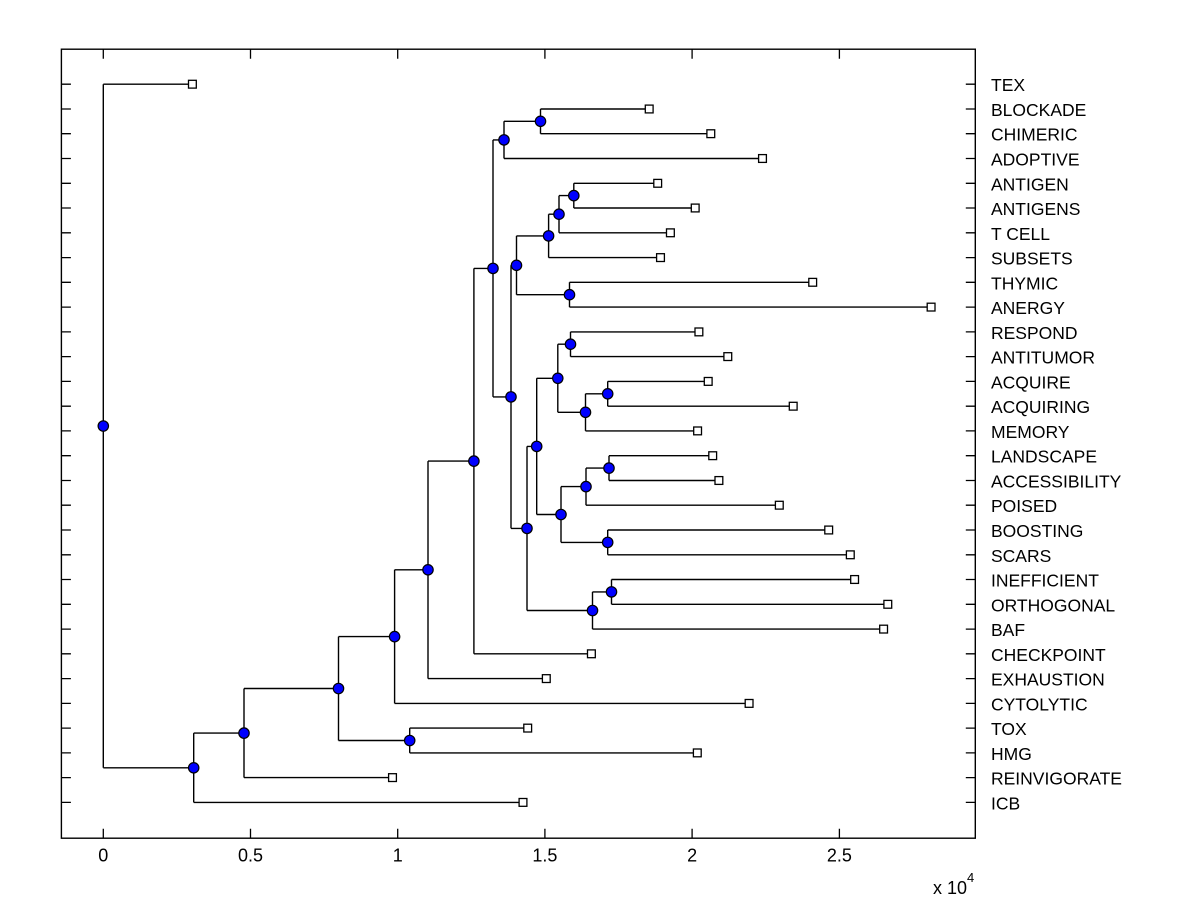  I want to click on svg-text: ANTITUMOR, so click(1043, 358).